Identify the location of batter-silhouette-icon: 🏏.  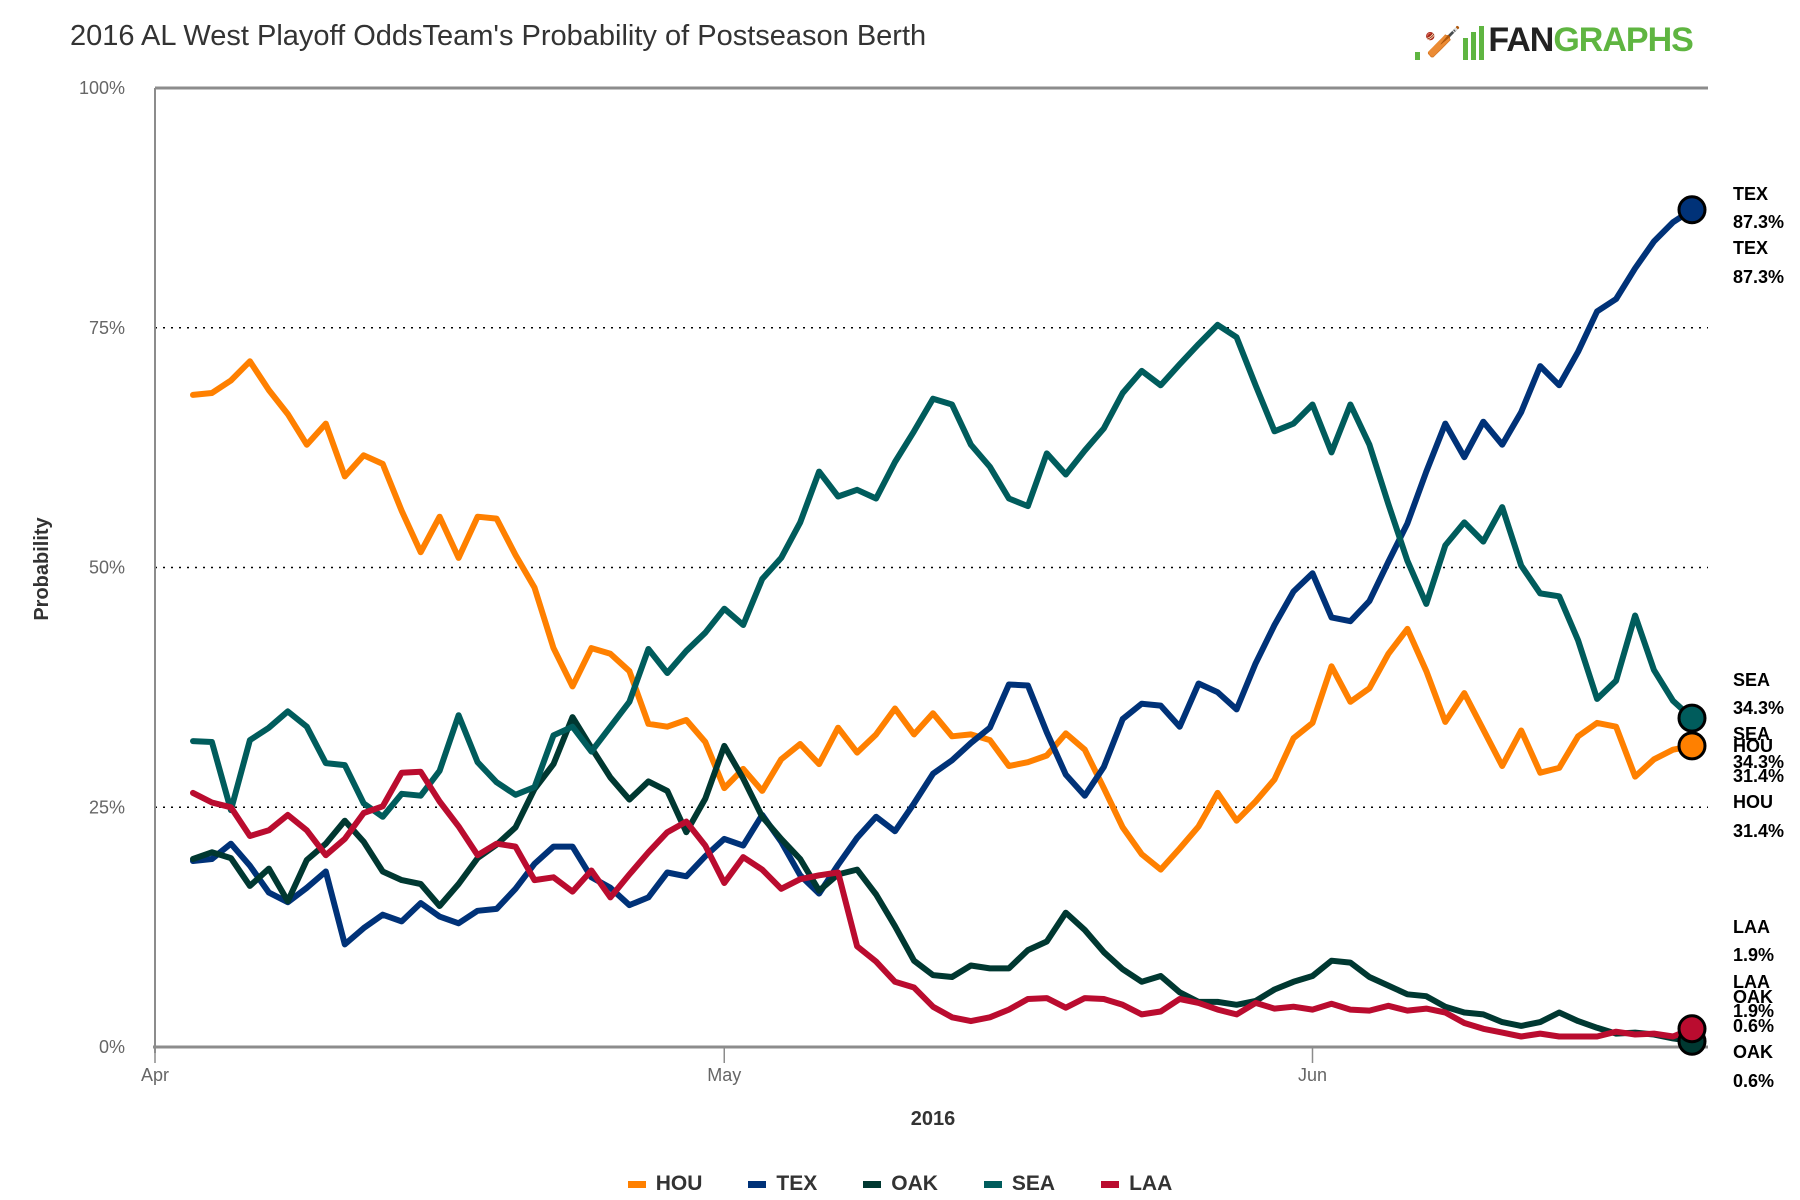
(1443, 42).